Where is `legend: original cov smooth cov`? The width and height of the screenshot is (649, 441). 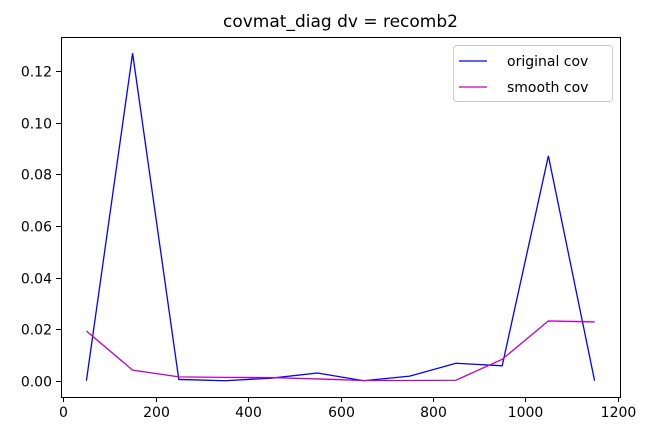 legend: original cov smooth cov is located at coordinates (533, 73).